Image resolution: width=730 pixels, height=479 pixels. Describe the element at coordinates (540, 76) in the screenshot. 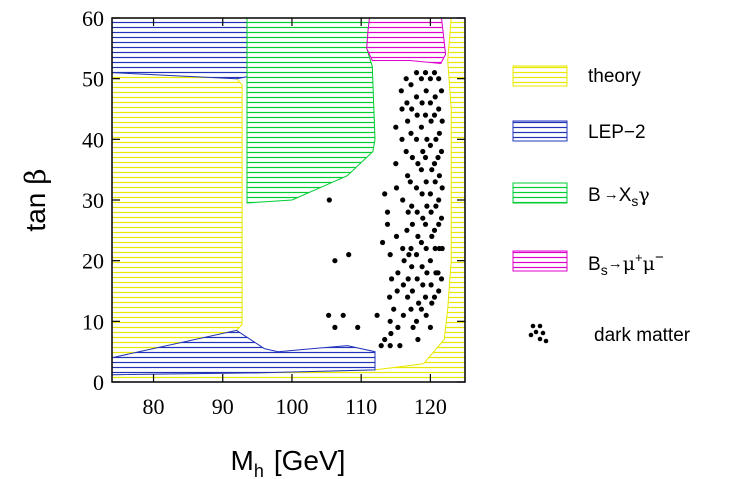

I see `legend-swatch-theory` at that location.